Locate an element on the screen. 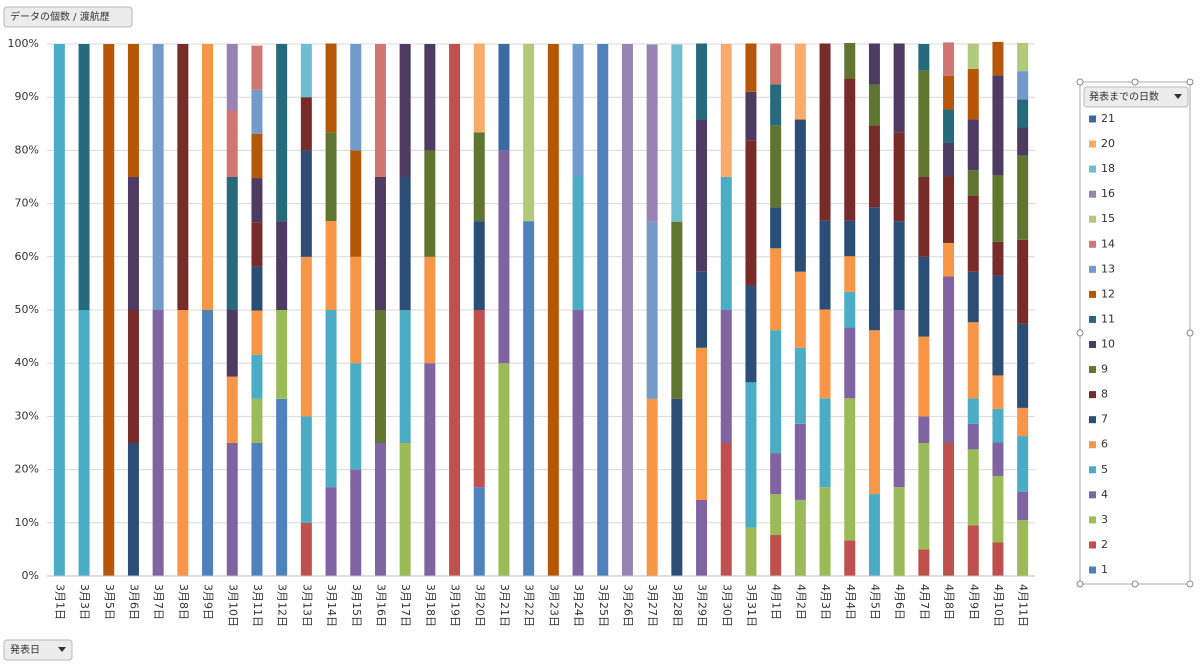 The image size is (1200, 672). x-tick-label: 3月11日 is located at coordinates (257, 605).